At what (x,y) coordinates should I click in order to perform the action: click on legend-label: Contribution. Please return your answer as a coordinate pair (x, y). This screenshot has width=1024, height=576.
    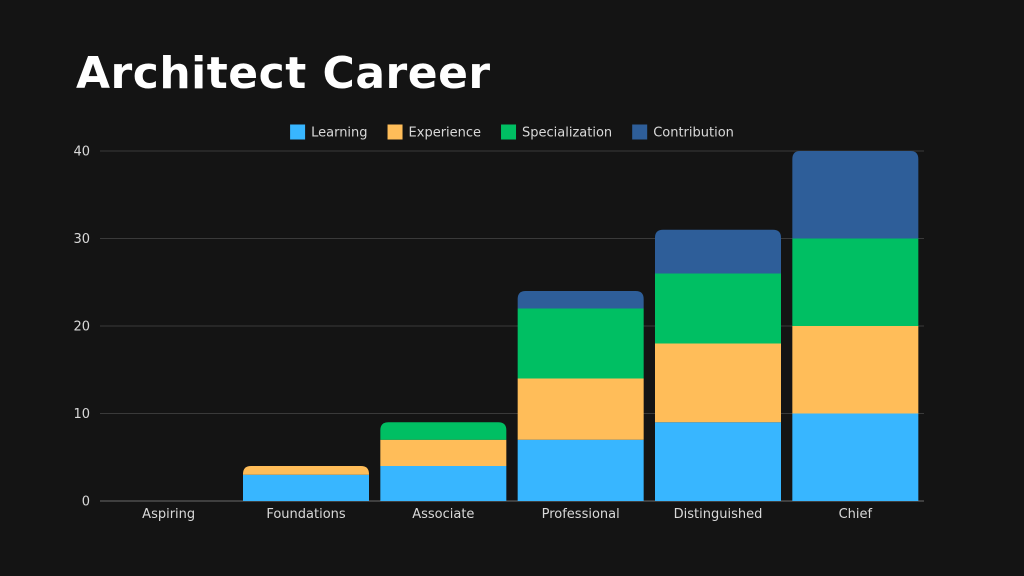
    Looking at the image, I should click on (693, 133).